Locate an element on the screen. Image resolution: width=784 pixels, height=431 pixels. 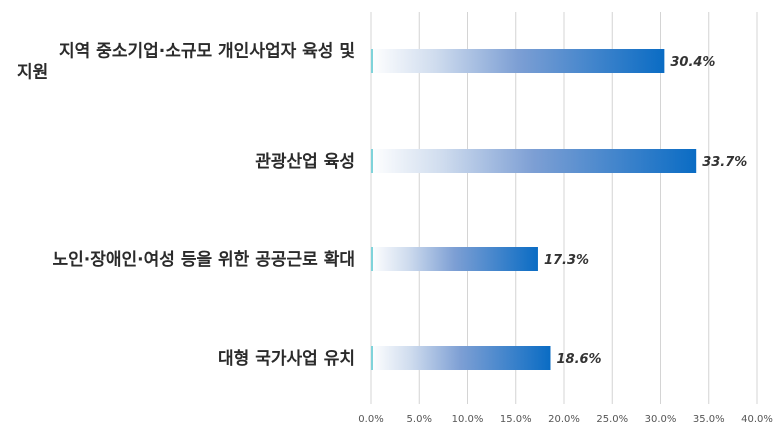
x-tick-label: 5.0% is located at coordinates (419, 419).